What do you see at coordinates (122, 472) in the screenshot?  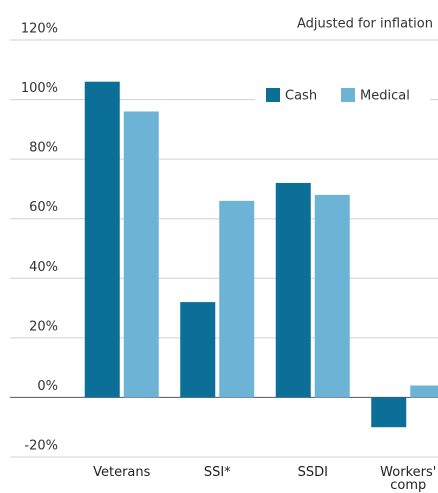 I see `x-tick-label: Veterans` at bounding box center [122, 472].